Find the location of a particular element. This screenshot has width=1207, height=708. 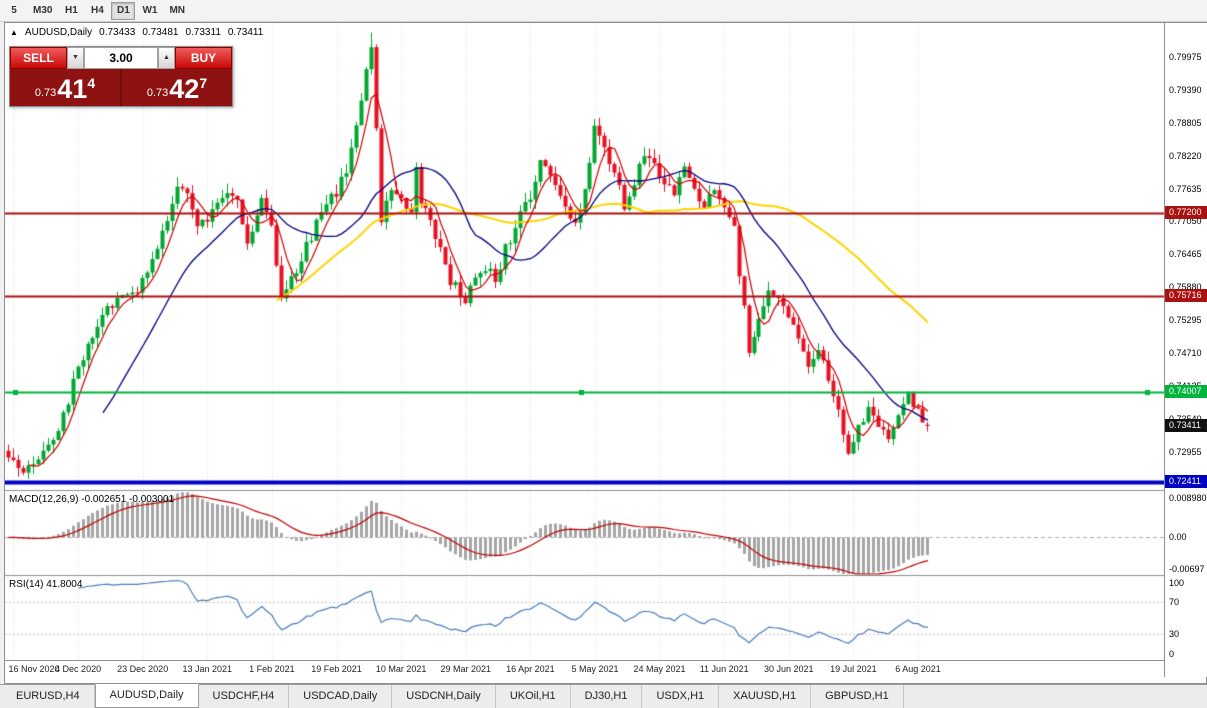

sell-button: SELL is located at coordinates (38, 58).